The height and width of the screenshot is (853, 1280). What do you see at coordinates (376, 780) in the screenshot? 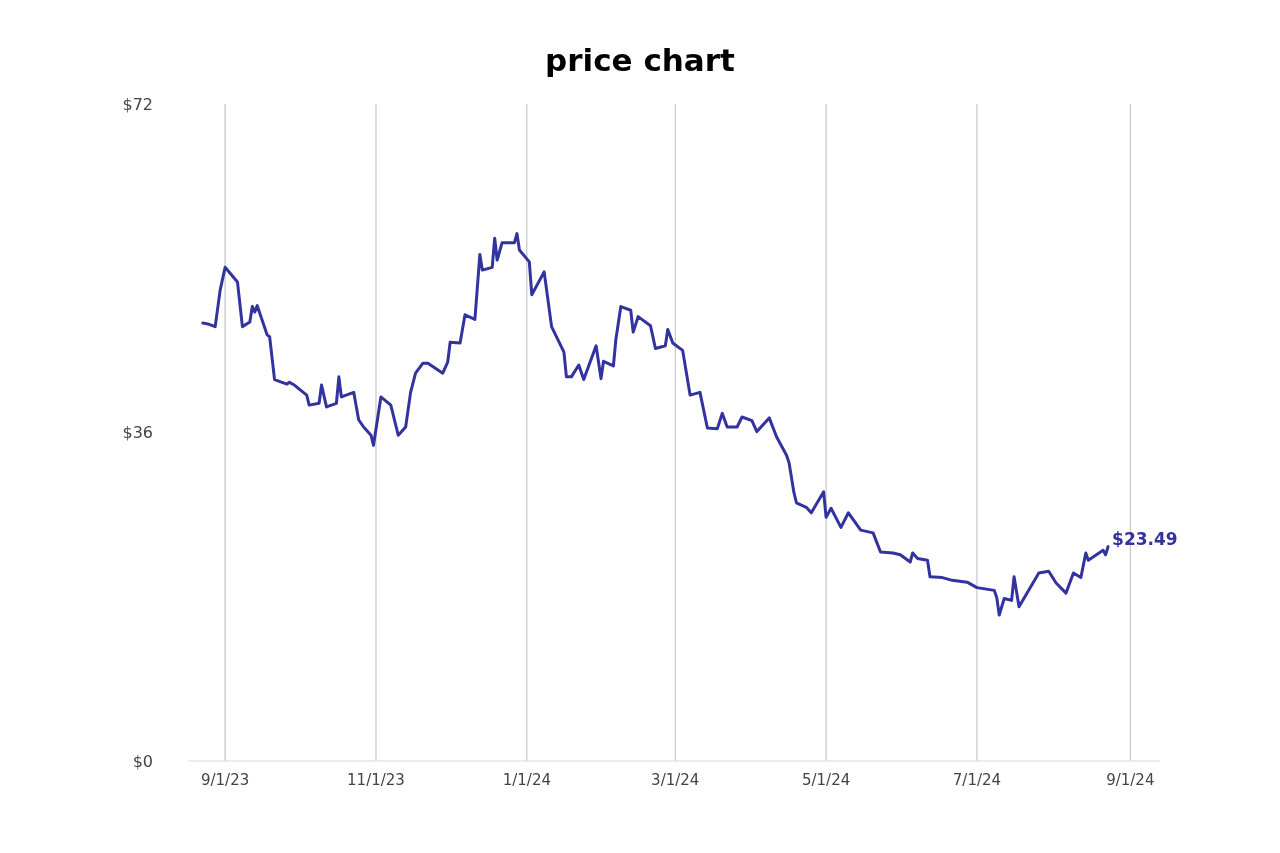
I see `x-tick-label: 11/1/23` at bounding box center [376, 780].